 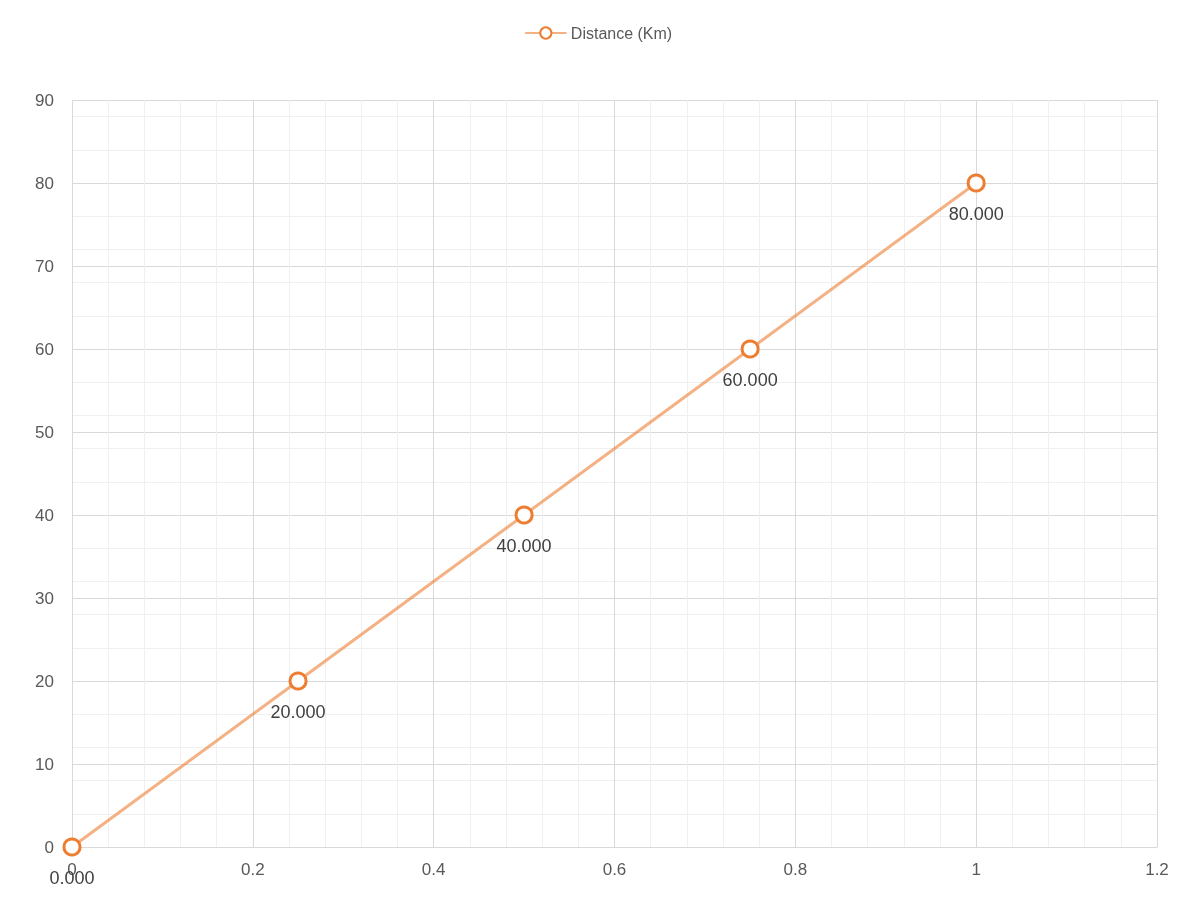 What do you see at coordinates (49, 847) in the screenshot?
I see `y-tick-label: 0` at bounding box center [49, 847].